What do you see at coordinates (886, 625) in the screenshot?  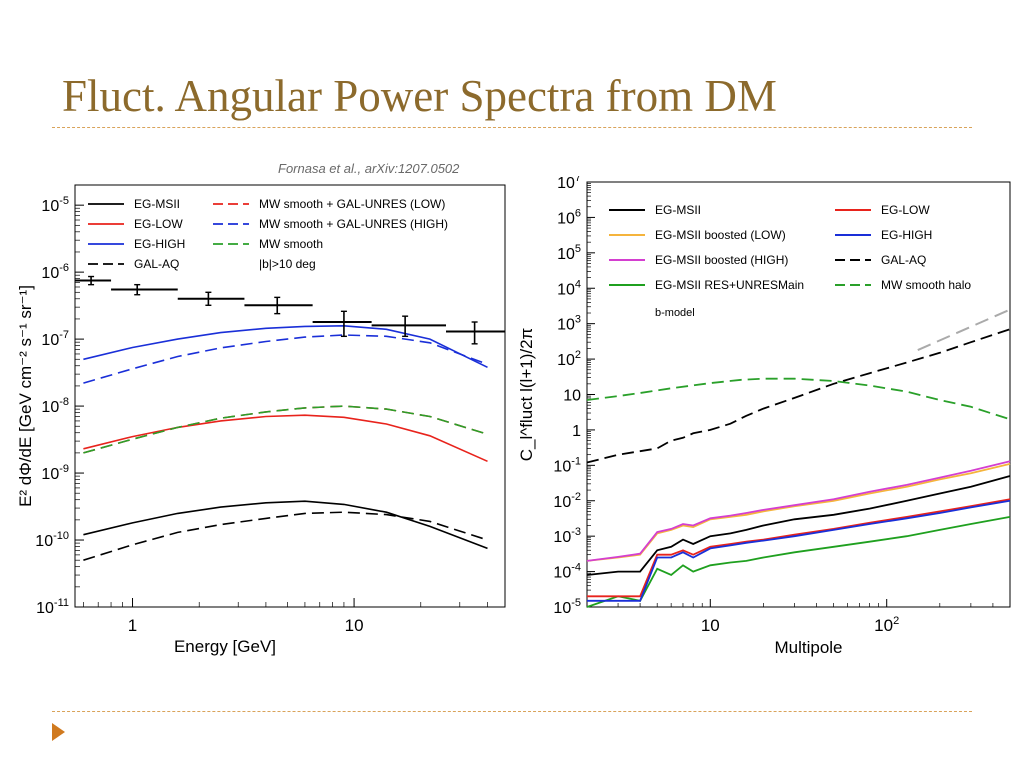 I see `x-tick-label: 102` at bounding box center [886, 625].